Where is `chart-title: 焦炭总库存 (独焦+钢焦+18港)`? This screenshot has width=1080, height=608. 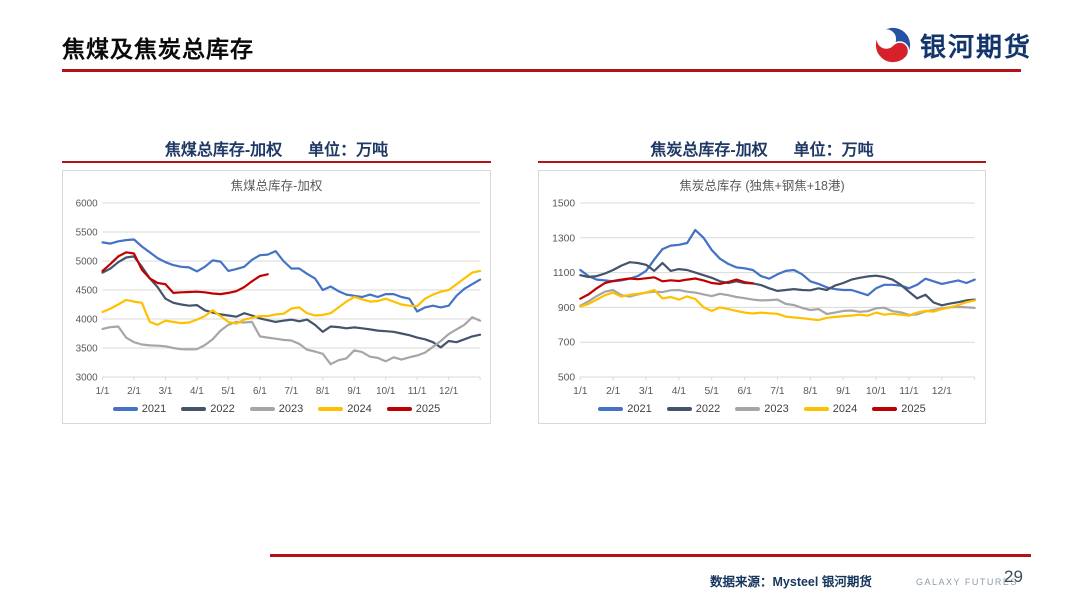
chart-title: 焦炭总库存 (独焦+钢焦+18港) is located at coordinates (762, 186).